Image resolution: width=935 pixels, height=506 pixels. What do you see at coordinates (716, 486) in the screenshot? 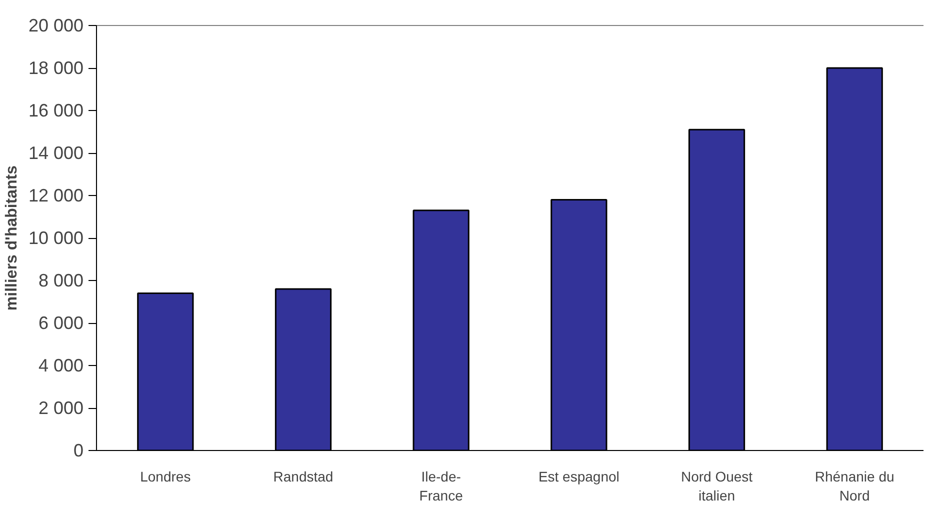
I see `x-tick-label: Nord Ouest italien` at bounding box center [716, 486].